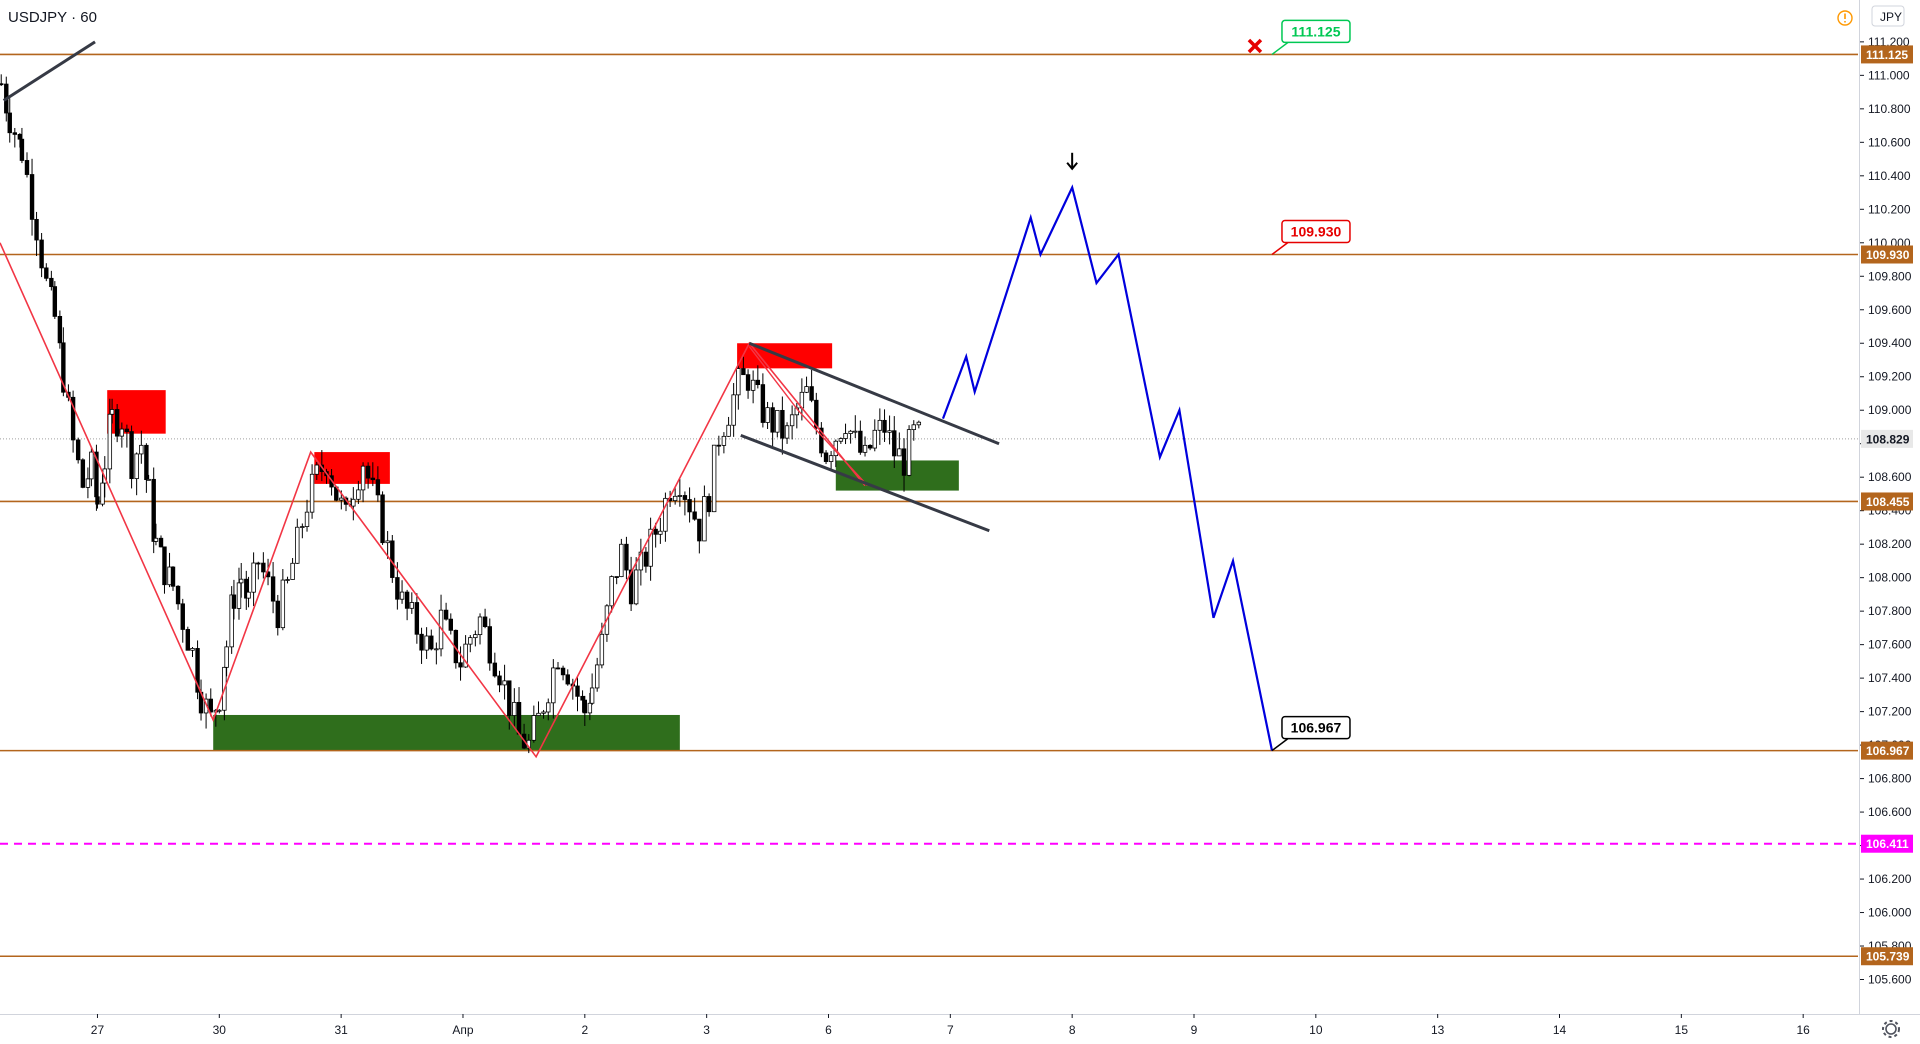 The image size is (1920, 1044). I want to click on price-badge: 108.829, so click(1887, 438).